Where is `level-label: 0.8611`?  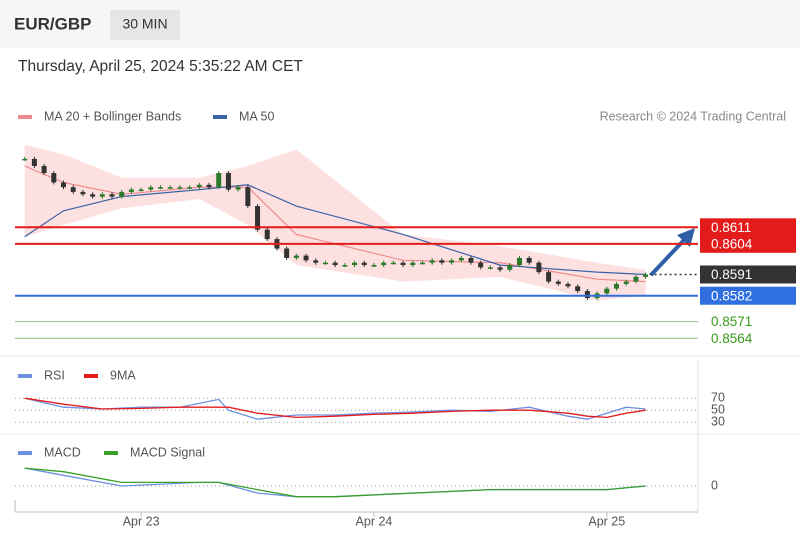
level-label: 0.8611 is located at coordinates (731, 227).